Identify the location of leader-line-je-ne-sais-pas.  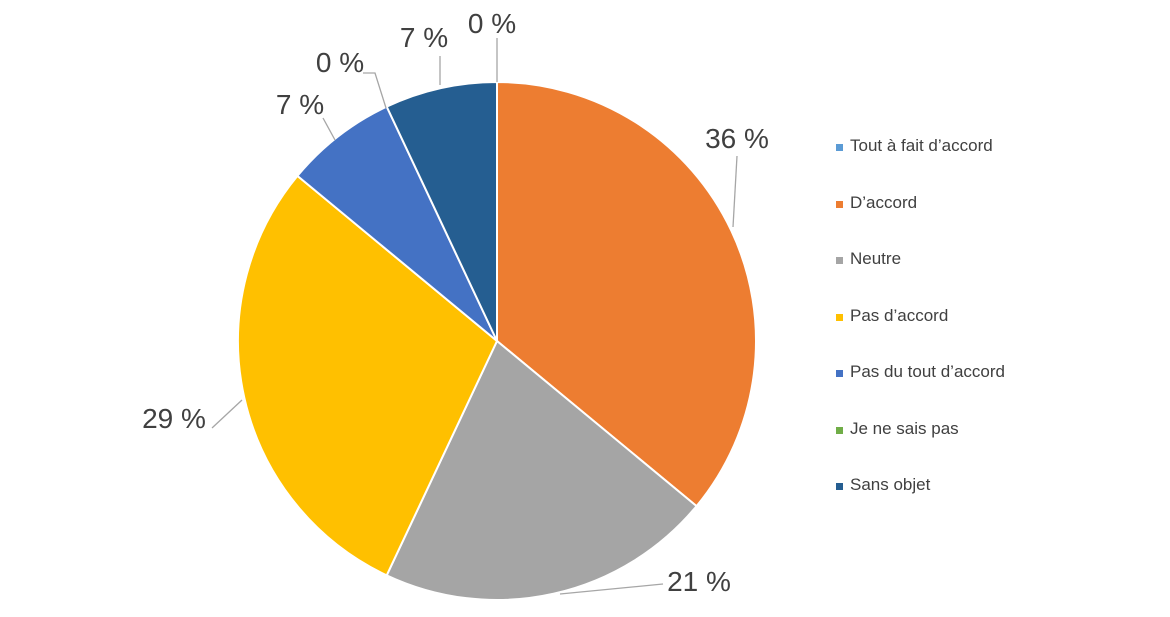
(375, 90).